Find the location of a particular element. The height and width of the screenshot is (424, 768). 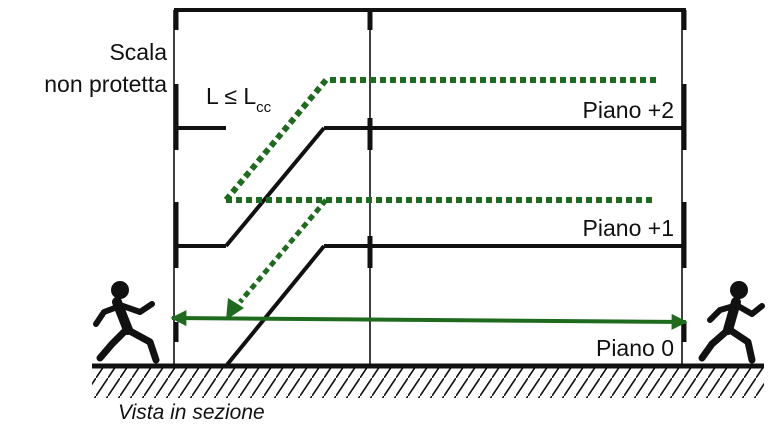

length-condition-subscript: cc is located at coordinates (264, 107).